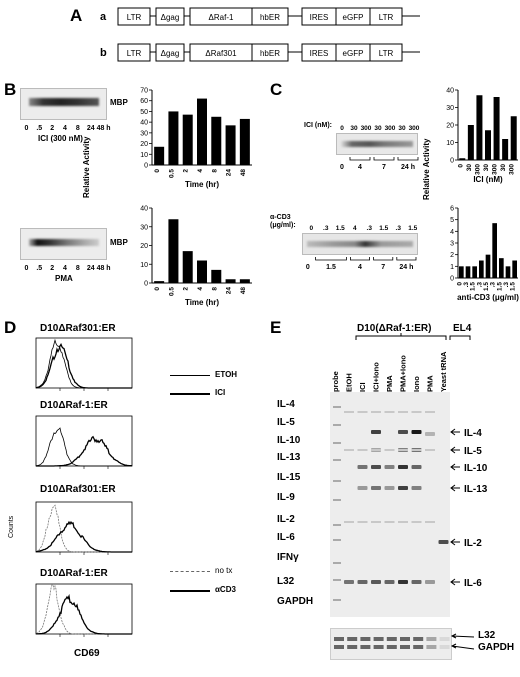 This screenshot has height=677, width=520. Describe the element at coordinates (473, 286) in the screenshot. I see `x-tick-label: 1.5` at that location.